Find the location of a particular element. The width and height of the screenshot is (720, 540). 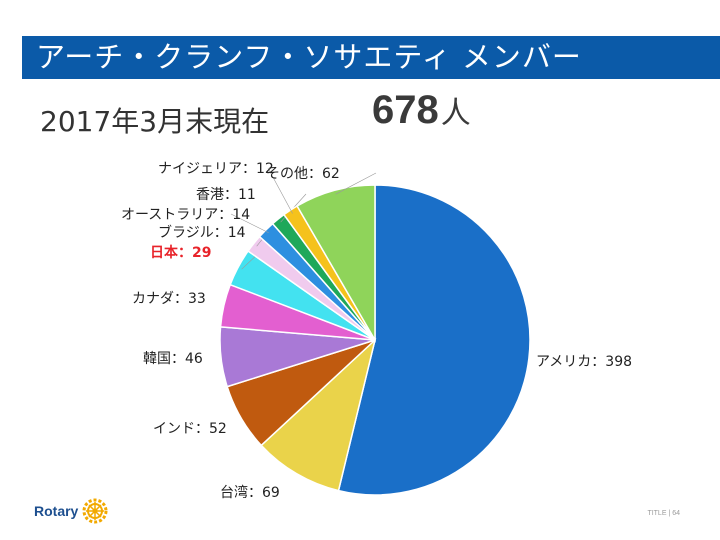

slice-label-2: インド：52 is located at coordinates (190, 429).